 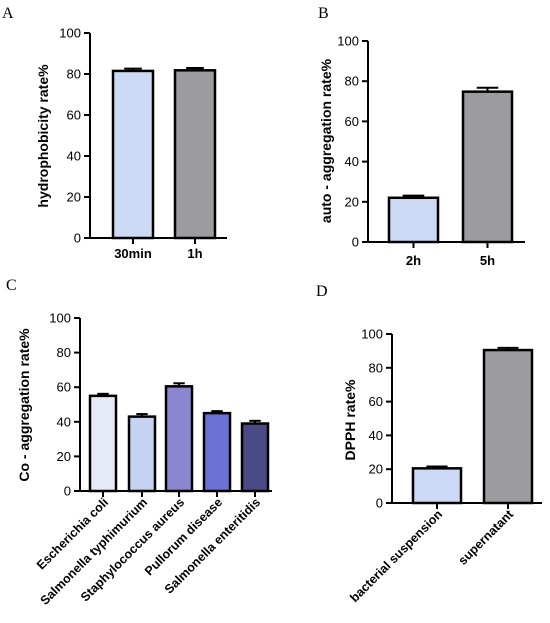 I want to click on panel-b-y-tick-label: 40, so click(x=352, y=161).